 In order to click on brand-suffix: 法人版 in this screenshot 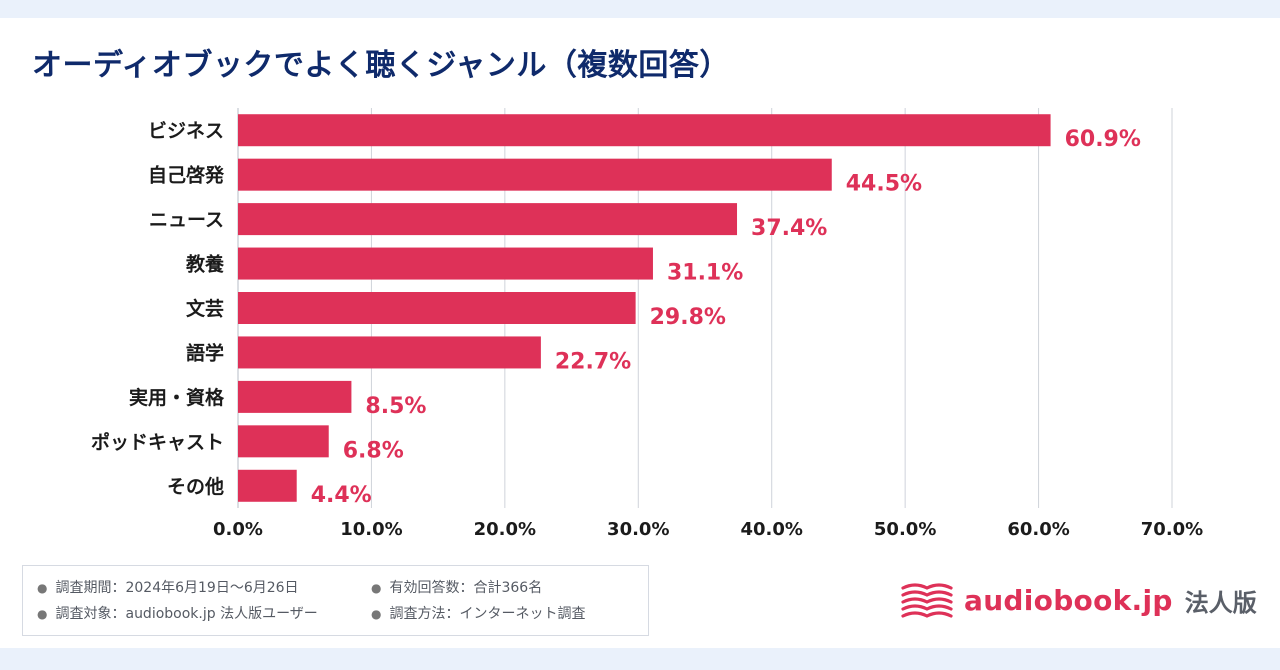, I will do `click(1220, 602)`.